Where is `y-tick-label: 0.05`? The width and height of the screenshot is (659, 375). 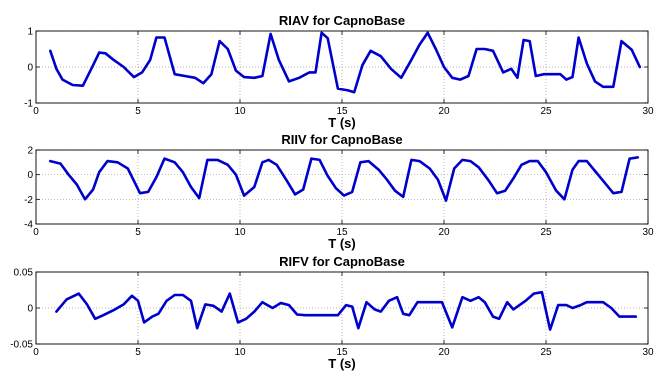 y-tick-label: 0.05 is located at coordinates (24, 273).